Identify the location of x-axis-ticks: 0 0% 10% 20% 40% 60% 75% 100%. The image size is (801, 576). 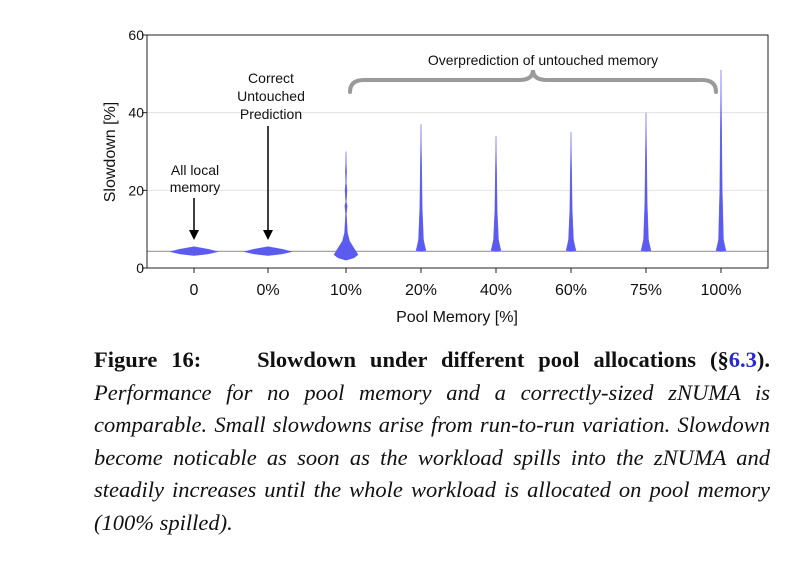
(466, 283).